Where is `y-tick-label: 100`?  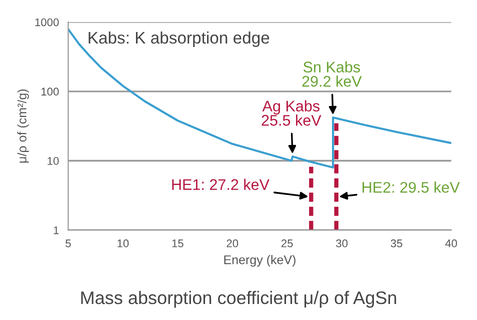
y-tick-label: 100 is located at coordinates (50, 92).